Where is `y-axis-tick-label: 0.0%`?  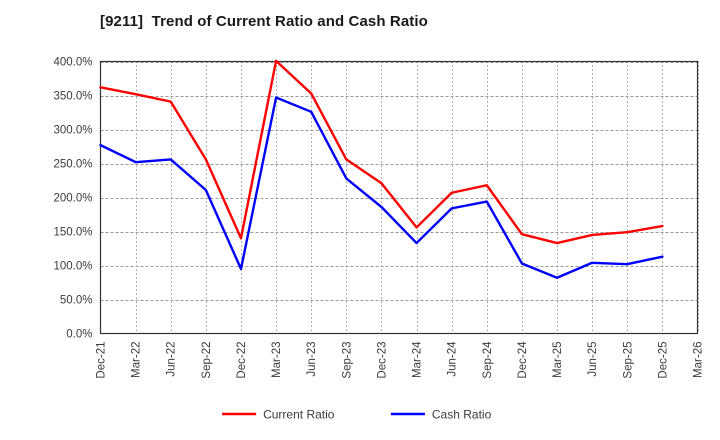
y-axis-tick-label: 0.0% is located at coordinates (79, 335).